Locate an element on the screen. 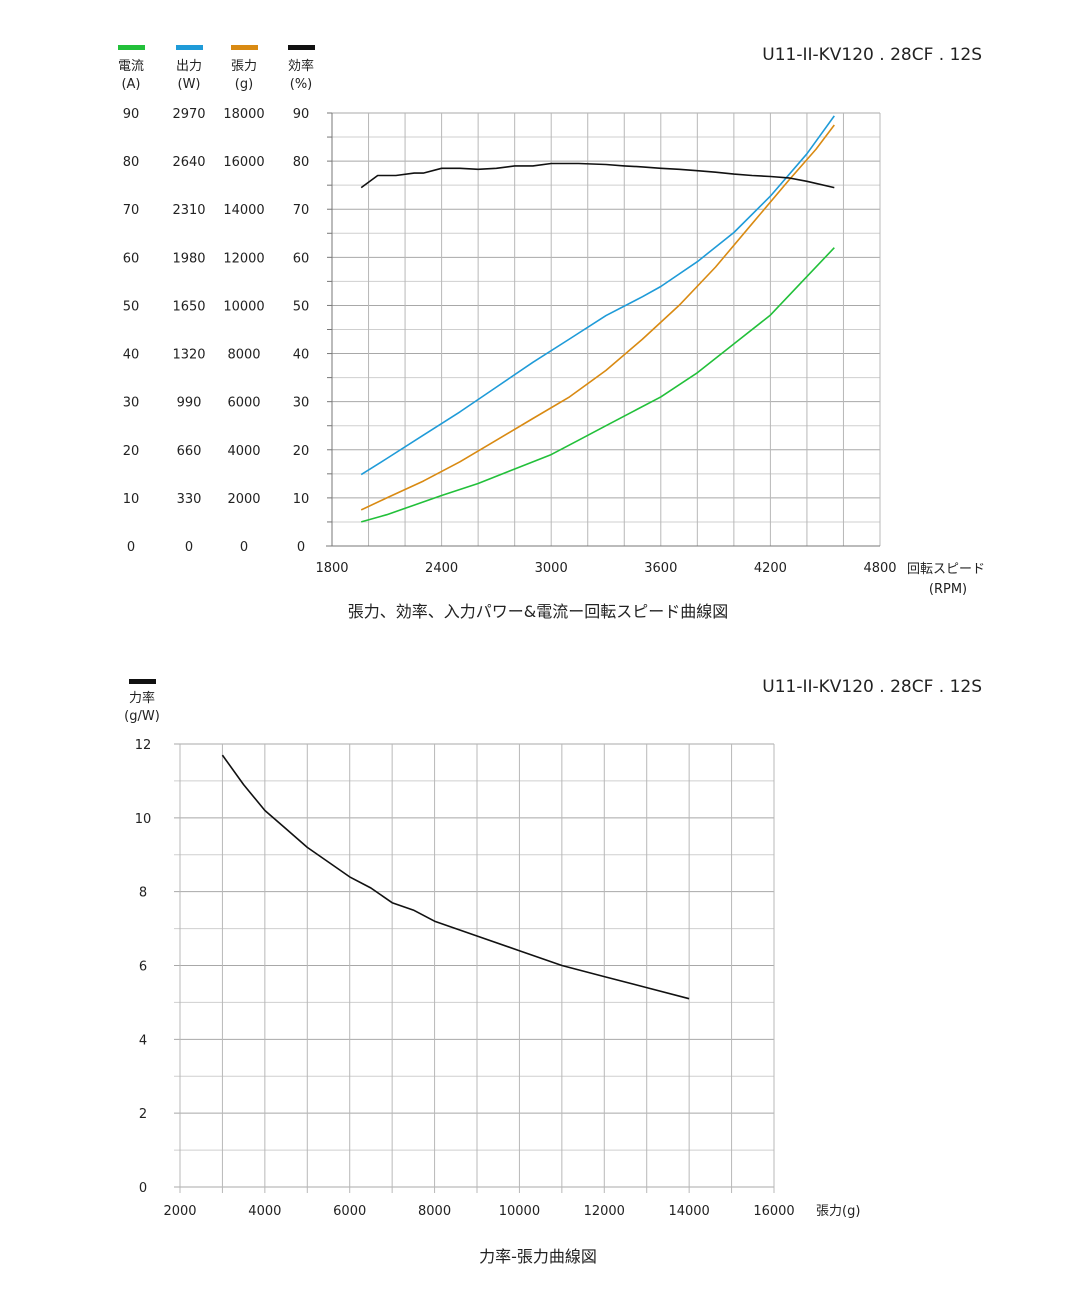  chart1-title: 張力、効率、入力パワー&電流ー回転スピード曲線図 is located at coordinates (538, 611).